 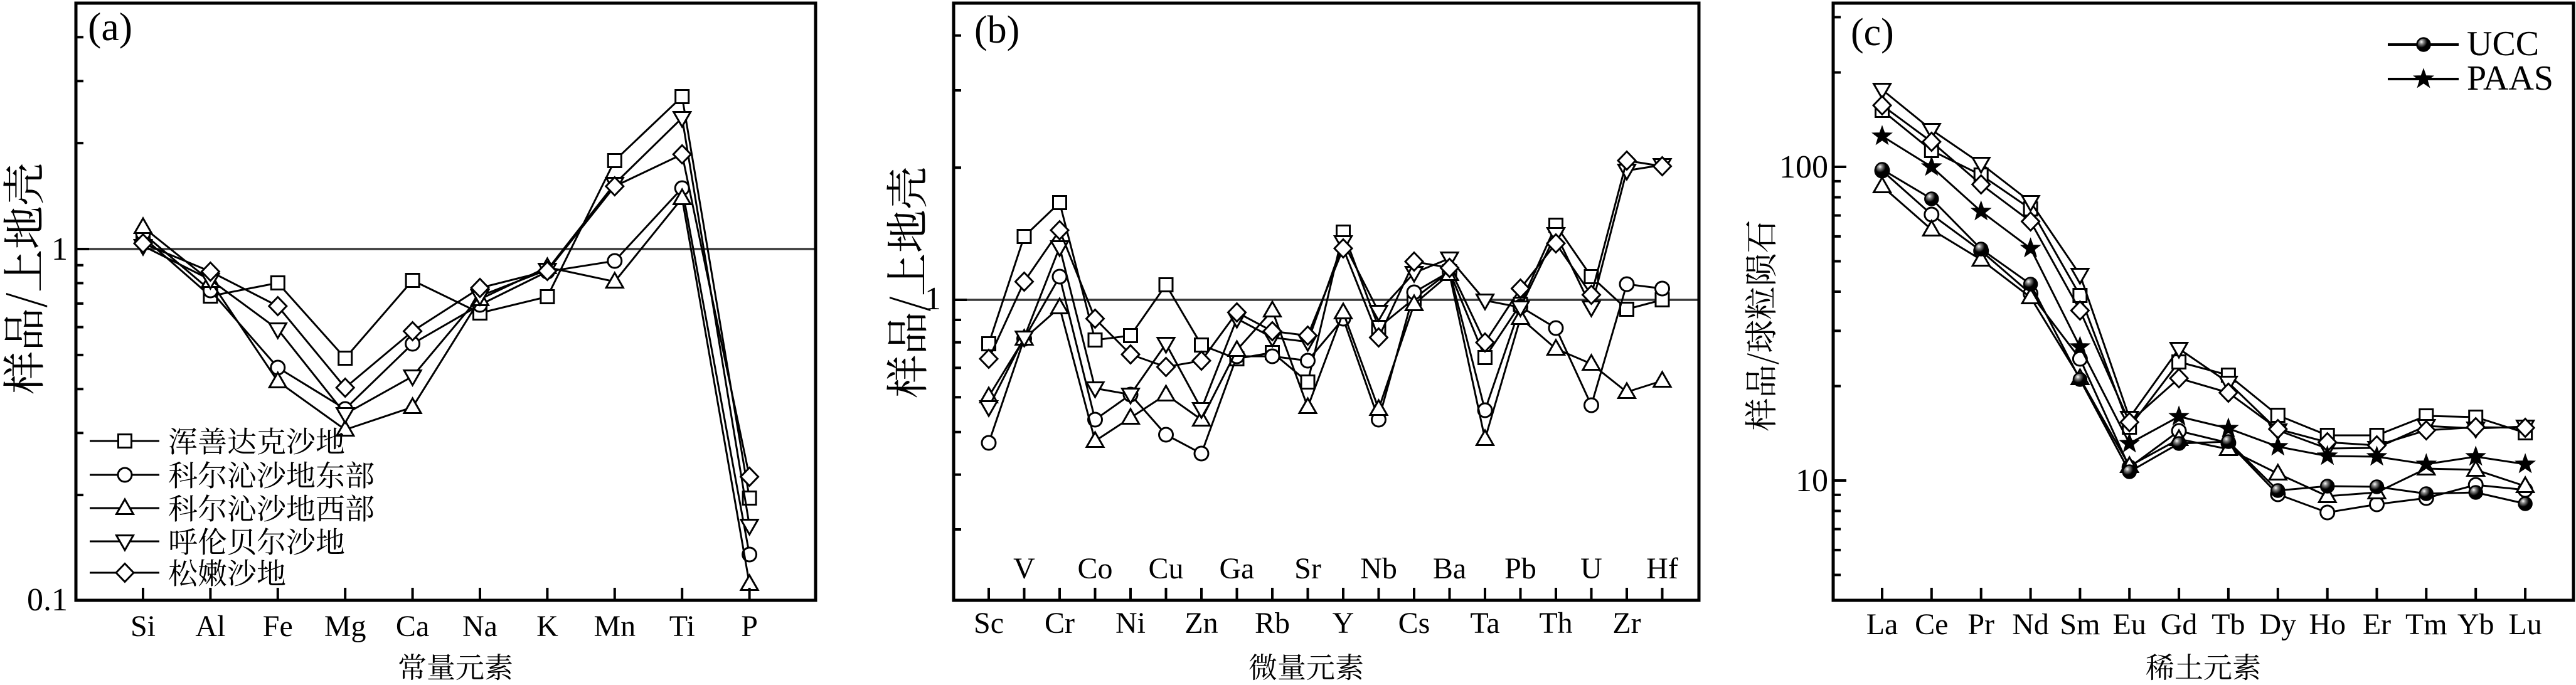 I want to click on svg-text: Pb, so click(x=1520, y=568).